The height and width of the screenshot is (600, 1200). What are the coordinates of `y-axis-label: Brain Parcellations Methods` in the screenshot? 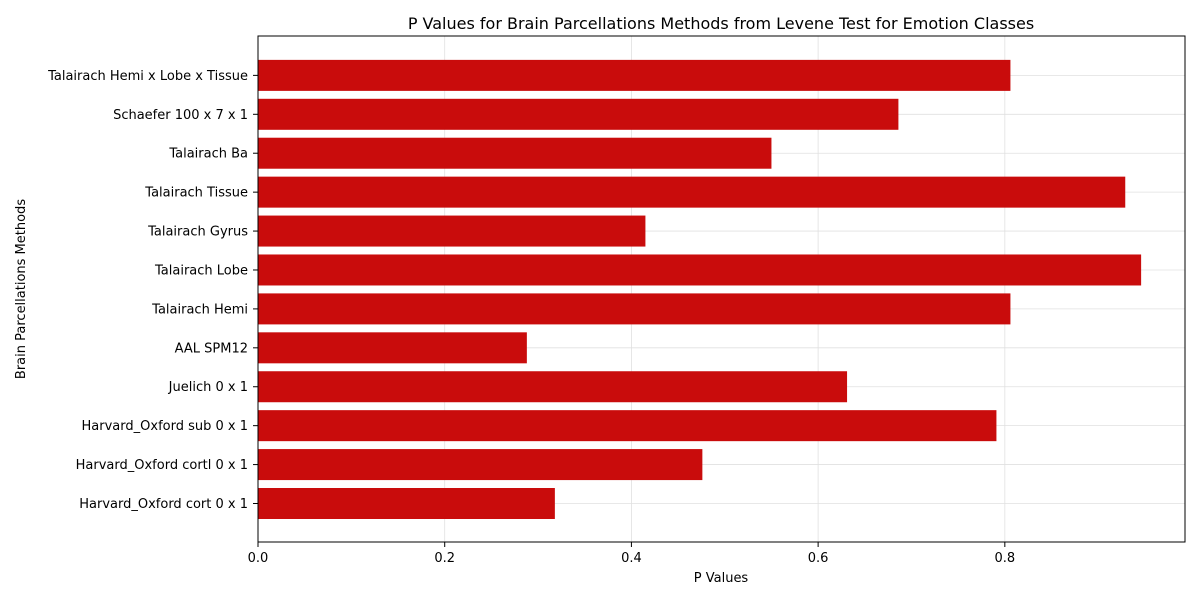 It's located at (21, 289).